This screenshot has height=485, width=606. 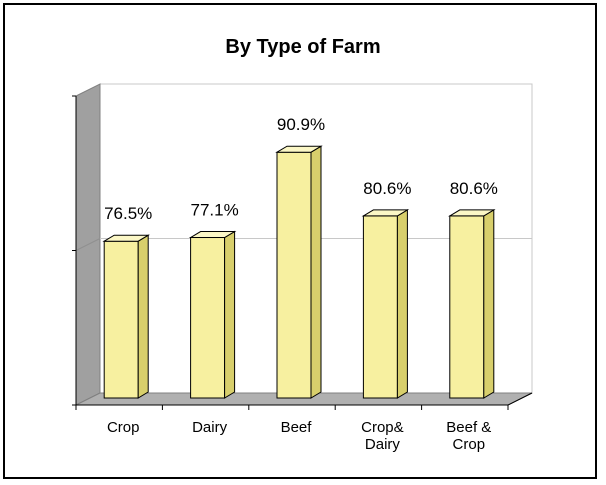 What do you see at coordinates (88, 244) in the screenshot?
I see `gridline-side` at bounding box center [88, 244].